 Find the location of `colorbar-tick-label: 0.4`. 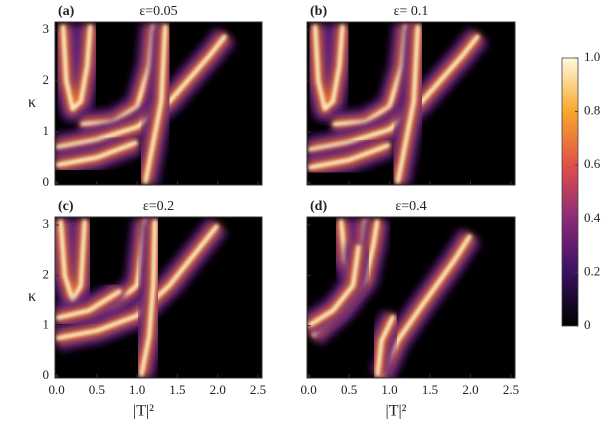

colorbar-tick-label: 0.4 is located at coordinates (592, 217).